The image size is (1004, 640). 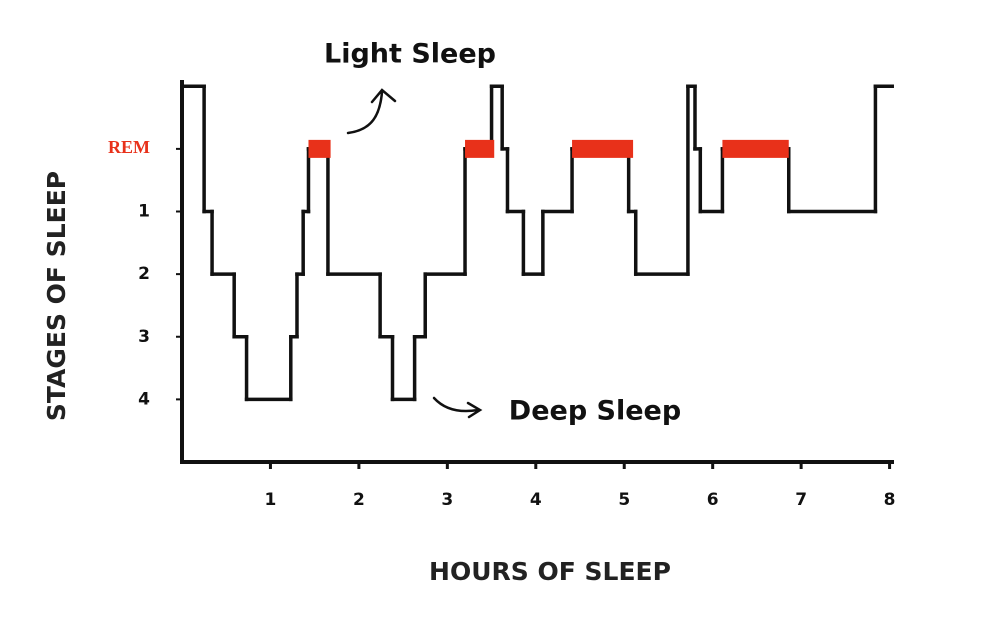 What do you see at coordinates (801, 500) in the screenshot?
I see `x-tick-label: 7` at bounding box center [801, 500].